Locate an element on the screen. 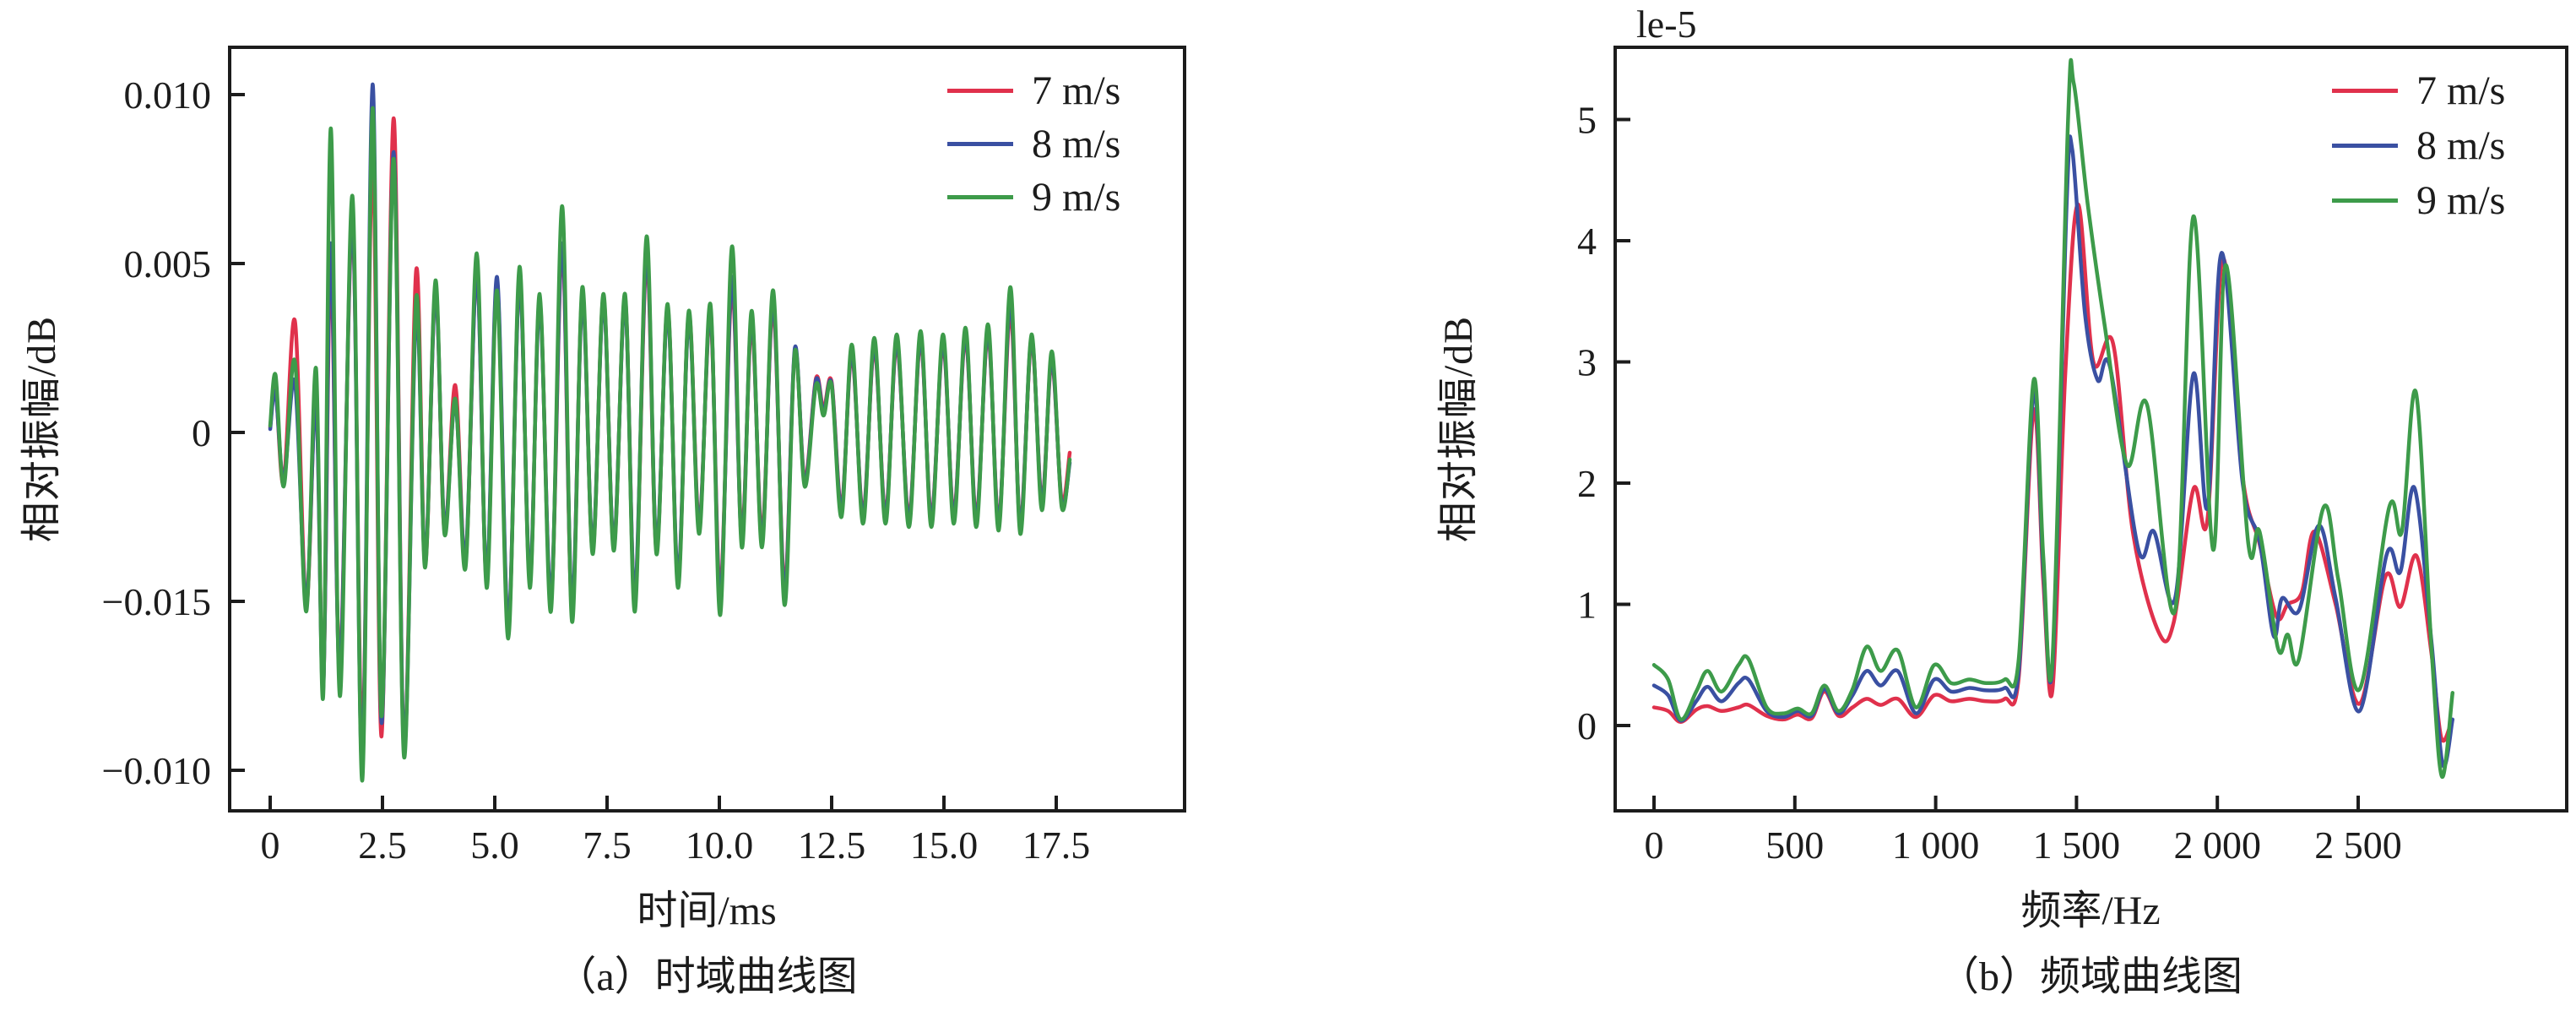 The image size is (2576, 1011). y-tick-label: 1 is located at coordinates (1587, 605).